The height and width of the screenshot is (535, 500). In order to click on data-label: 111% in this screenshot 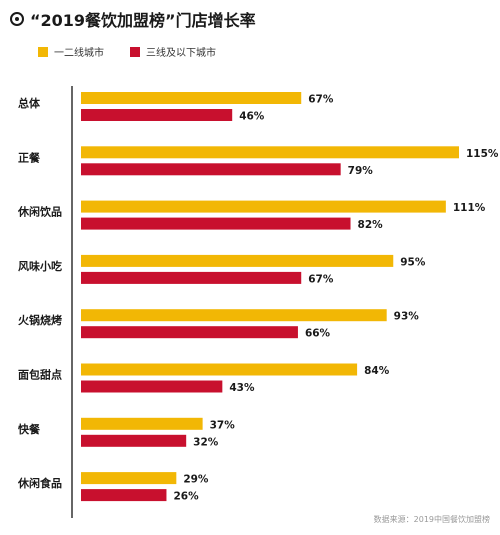, I will do `click(469, 208)`.